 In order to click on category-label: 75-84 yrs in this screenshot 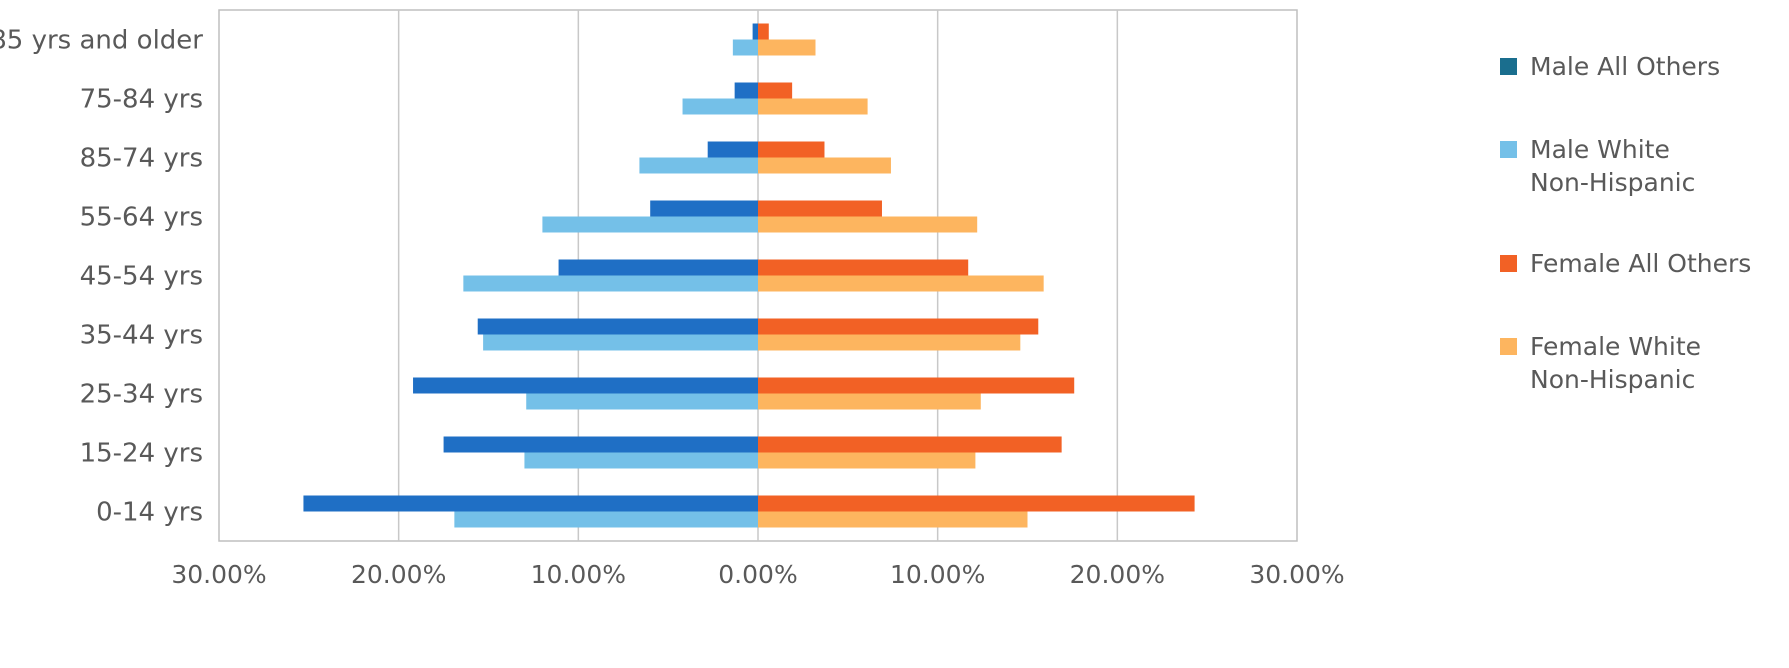, I will do `click(141, 100)`.